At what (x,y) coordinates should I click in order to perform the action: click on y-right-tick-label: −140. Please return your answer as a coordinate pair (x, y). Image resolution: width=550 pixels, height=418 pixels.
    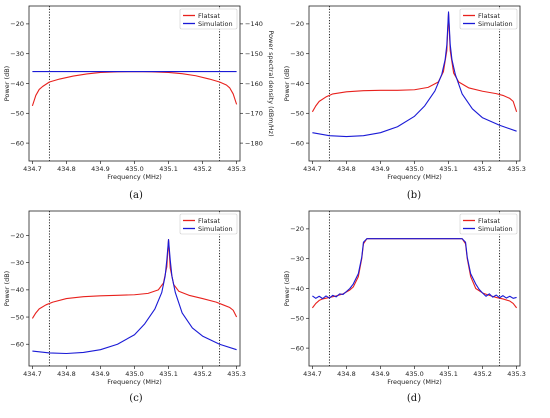
    Looking at the image, I should click on (254, 24).